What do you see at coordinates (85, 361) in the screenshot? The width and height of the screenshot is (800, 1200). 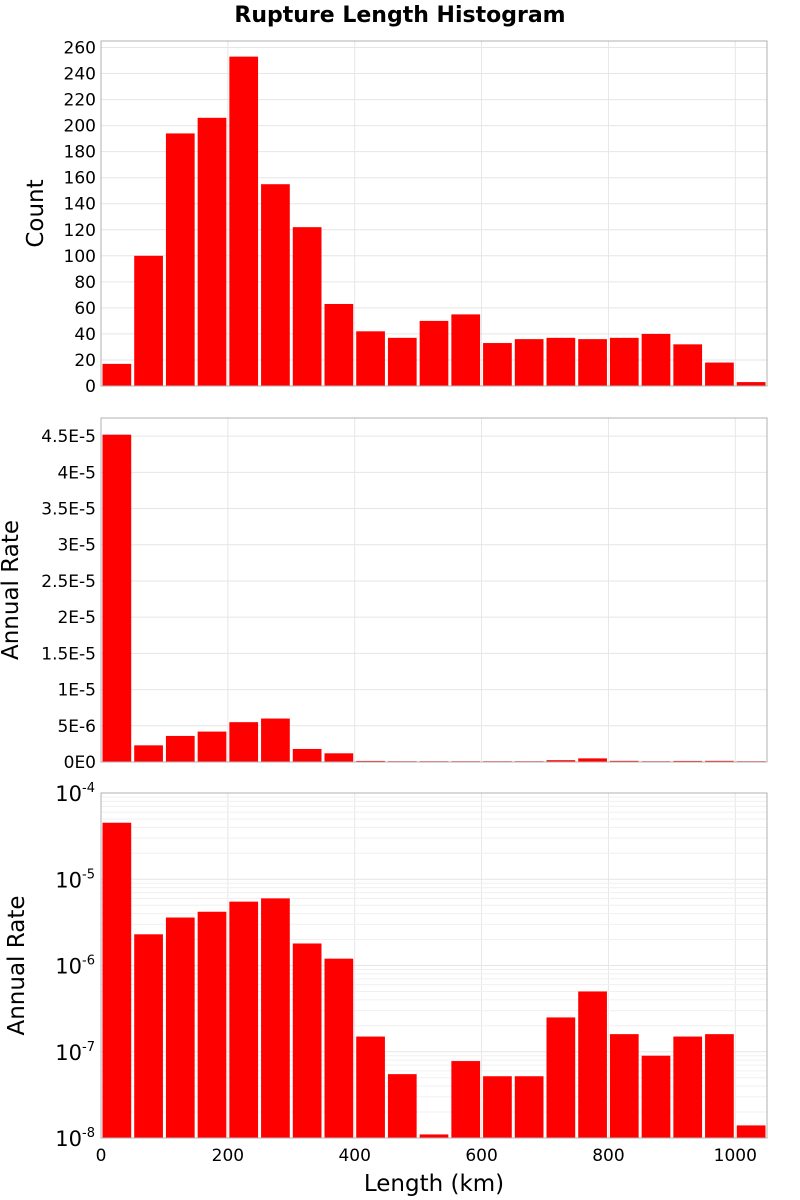 I see `y-tick-label: 20` at bounding box center [85, 361].